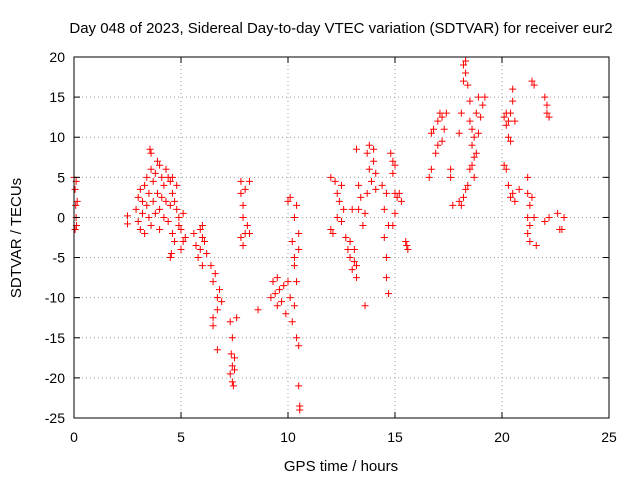  Describe the element at coordinates (502, 437) in the screenshot. I see `x-tick-label: 20` at that location.